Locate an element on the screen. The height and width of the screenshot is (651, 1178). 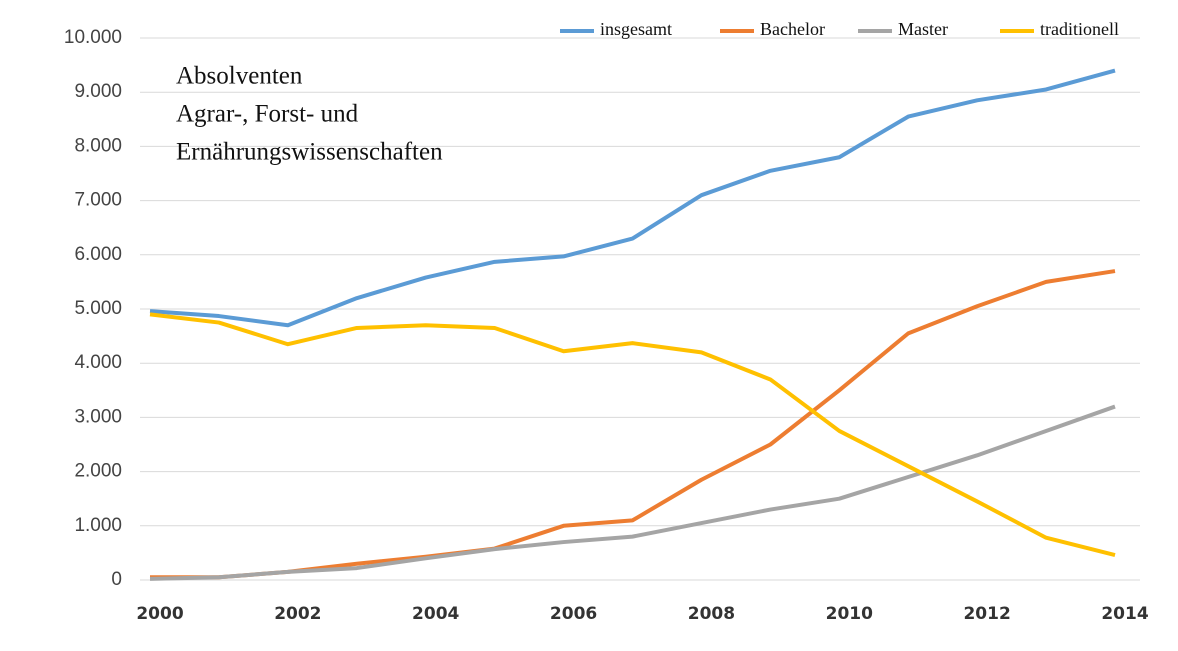
x-tick-label: 2002 is located at coordinates (297, 614).